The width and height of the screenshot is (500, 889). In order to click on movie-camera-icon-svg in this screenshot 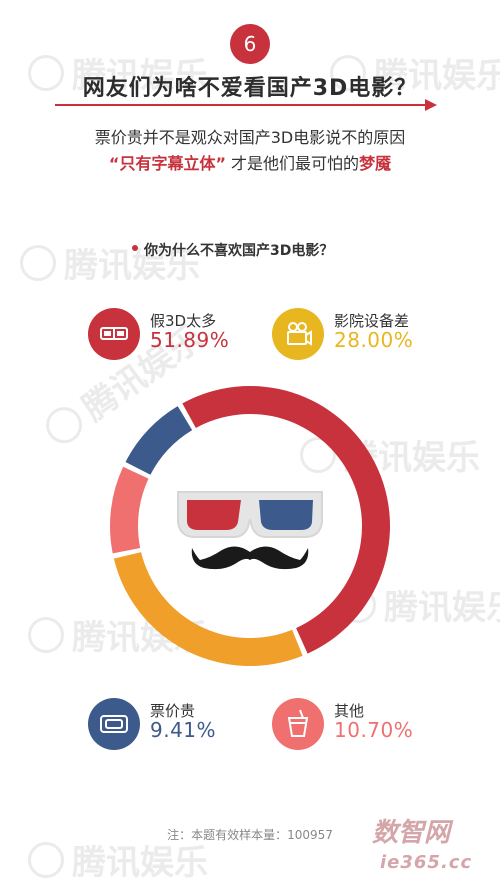, I will do `click(299, 334)`.